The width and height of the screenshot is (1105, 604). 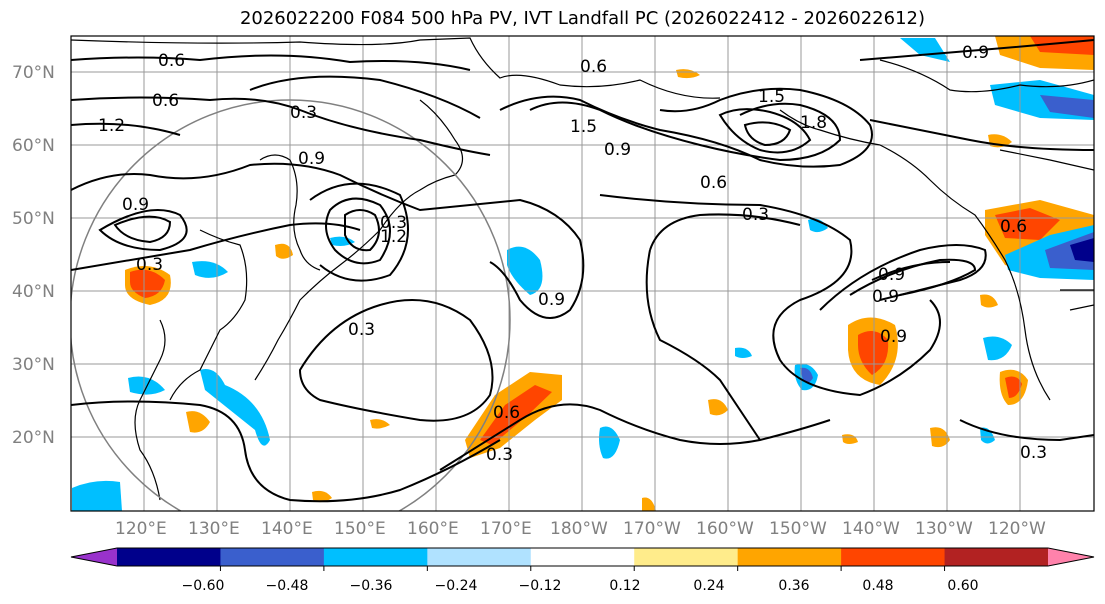 I want to click on contour-label: 1.8, so click(x=813, y=123).